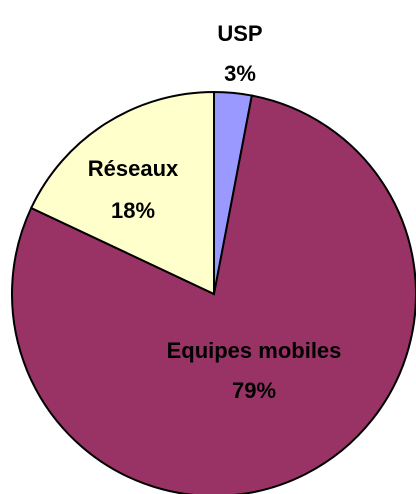 This screenshot has width=416, height=494. What do you see at coordinates (254, 350) in the screenshot?
I see `slice-label: Equipes mobiles` at bounding box center [254, 350].